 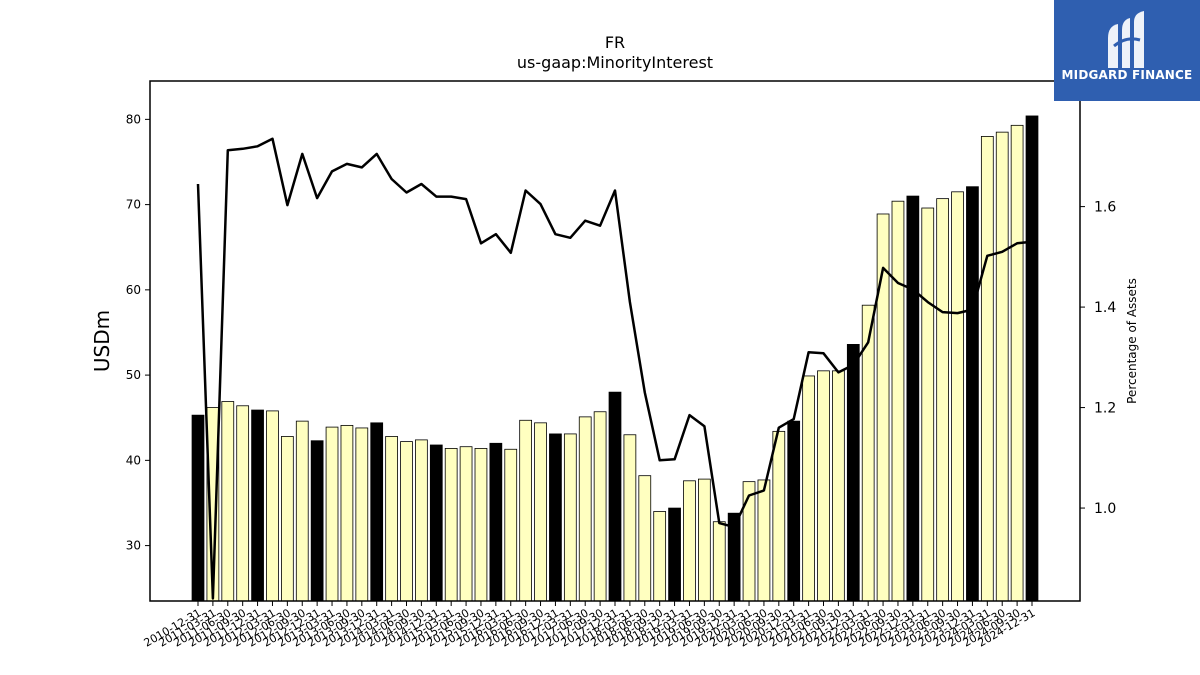 What do you see at coordinates (133, 375) in the screenshot?
I see `y-tick-label: 50` at bounding box center [133, 375].